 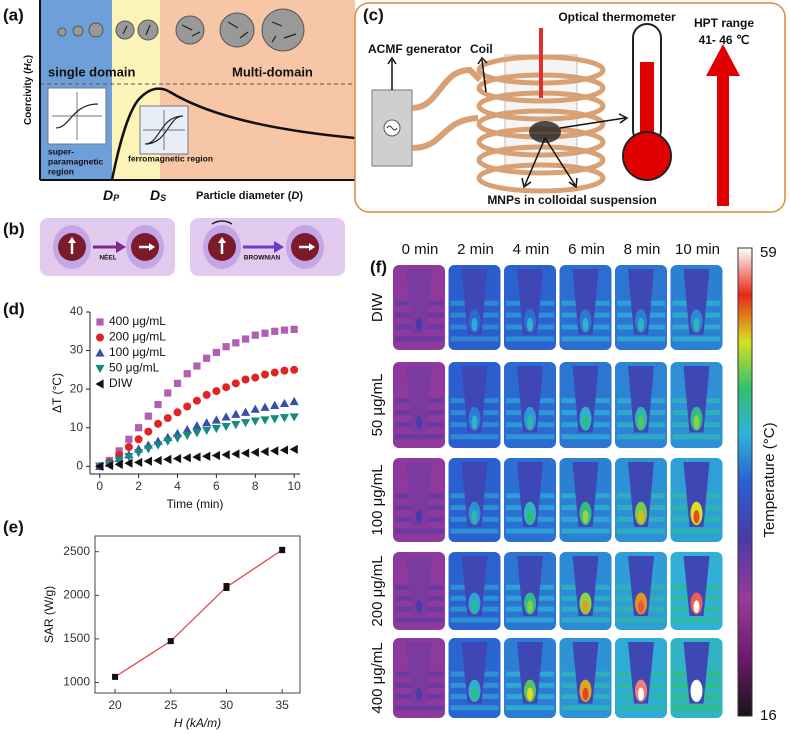 I want to click on column-label: 6 min, so click(x=586, y=249).